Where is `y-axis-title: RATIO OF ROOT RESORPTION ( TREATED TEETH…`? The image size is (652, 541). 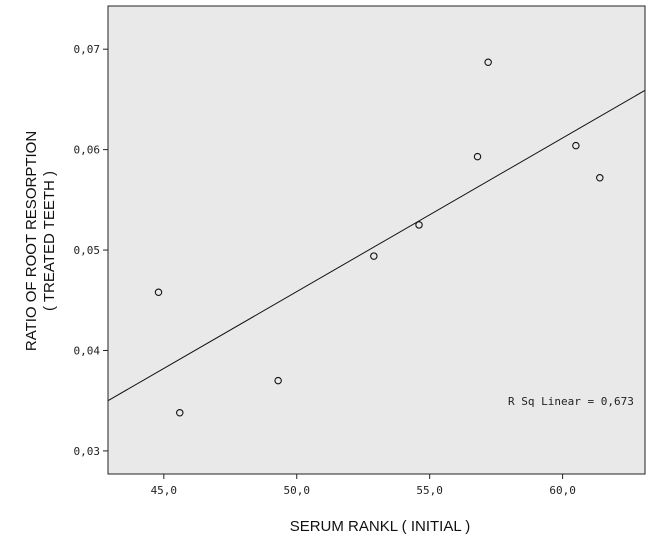
y-axis-title: RATIO OF ROOT RESORPTION ( TREATED TEETH… is located at coordinates (40, 241).